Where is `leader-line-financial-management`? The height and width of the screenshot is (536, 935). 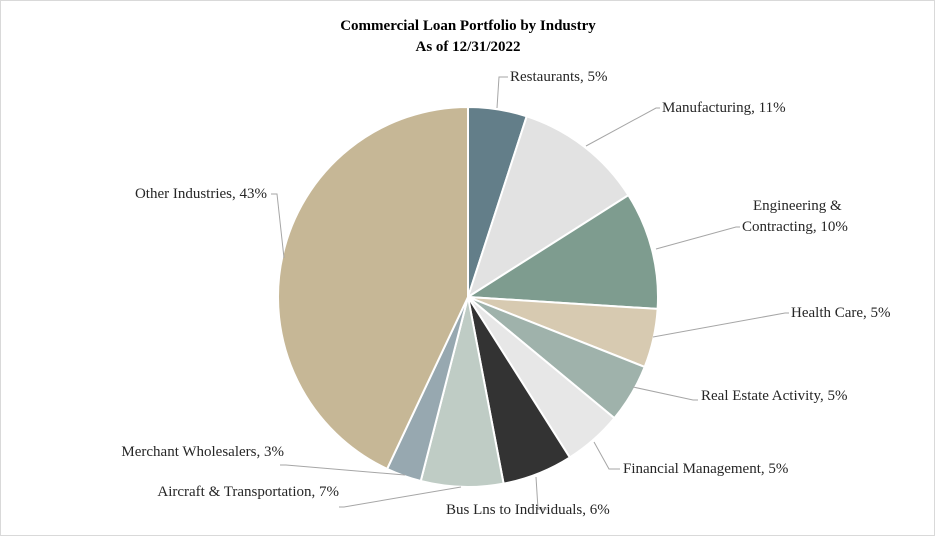 leader-line-financial-management is located at coordinates (606, 455).